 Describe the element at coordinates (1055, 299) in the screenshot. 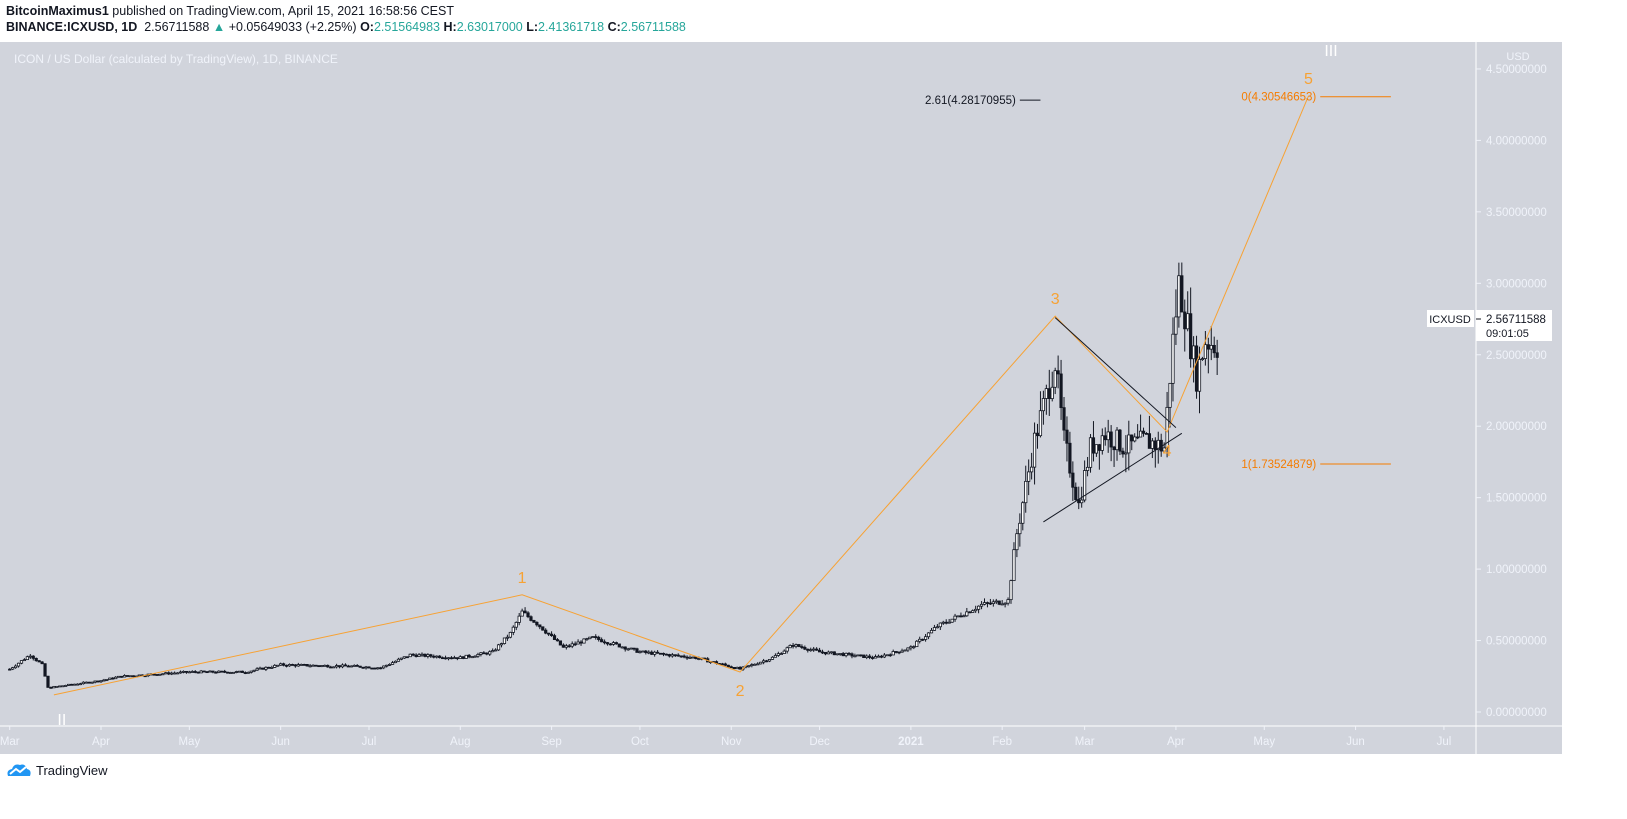

I see `wave-label: 3` at that location.